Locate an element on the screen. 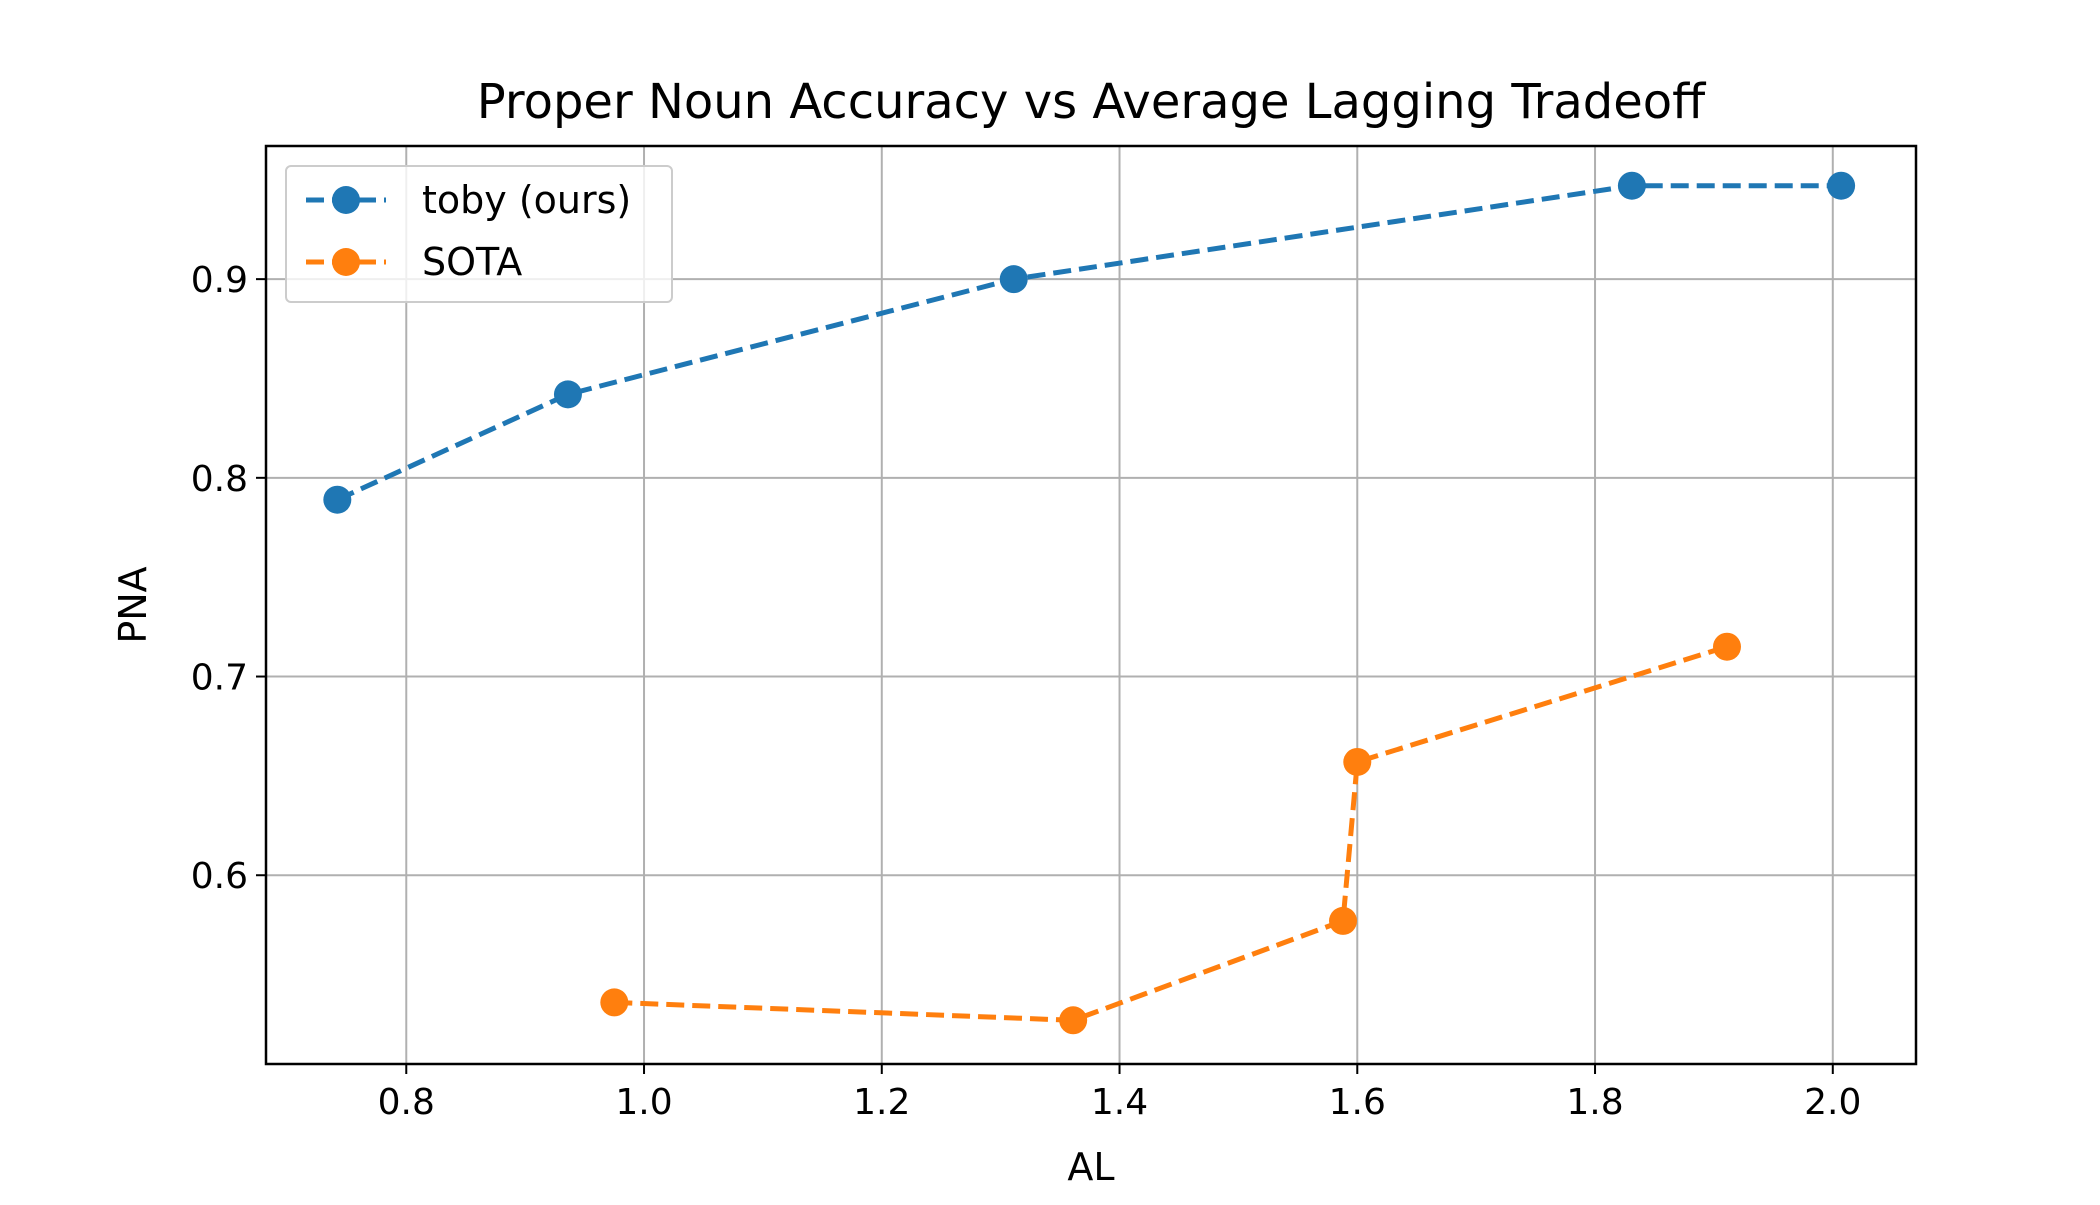  x-tick-label: 1.6 is located at coordinates (1357, 1102).